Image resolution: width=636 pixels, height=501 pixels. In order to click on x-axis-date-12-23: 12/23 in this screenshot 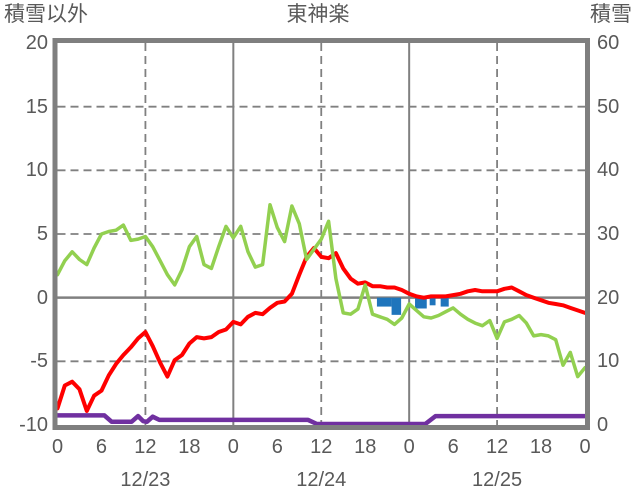, I will do `click(145, 480)`.